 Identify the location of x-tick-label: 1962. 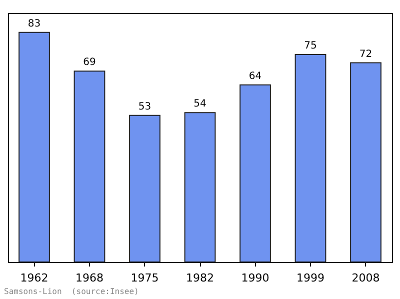
(34, 278).